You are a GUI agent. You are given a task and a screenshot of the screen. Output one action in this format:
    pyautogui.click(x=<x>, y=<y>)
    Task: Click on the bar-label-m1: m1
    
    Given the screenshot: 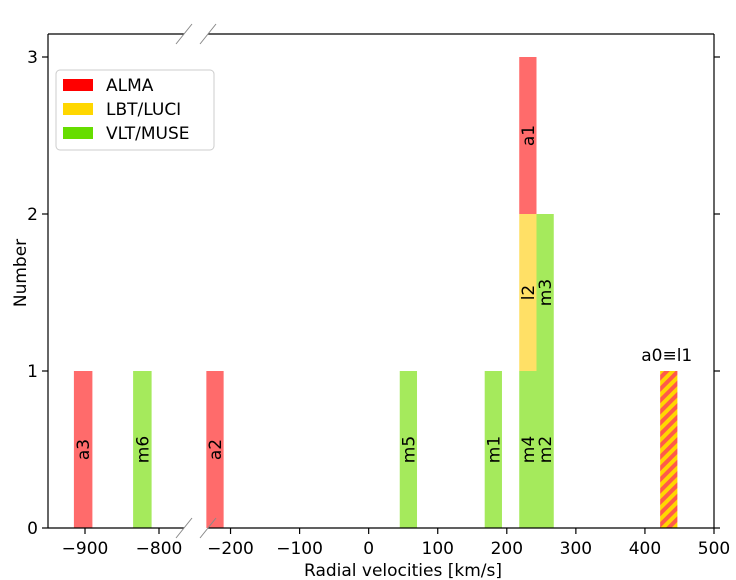 What is the action you would take?
    pyautogui.click(x=494, y=449)
    